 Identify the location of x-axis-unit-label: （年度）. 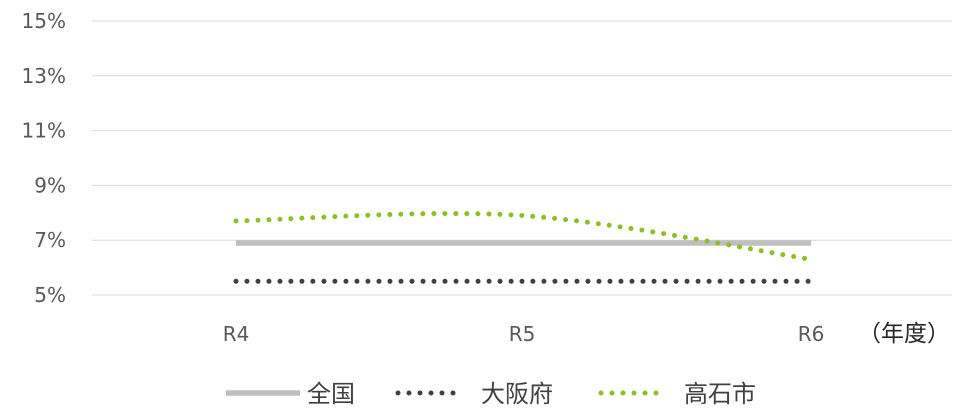
(904, 334).